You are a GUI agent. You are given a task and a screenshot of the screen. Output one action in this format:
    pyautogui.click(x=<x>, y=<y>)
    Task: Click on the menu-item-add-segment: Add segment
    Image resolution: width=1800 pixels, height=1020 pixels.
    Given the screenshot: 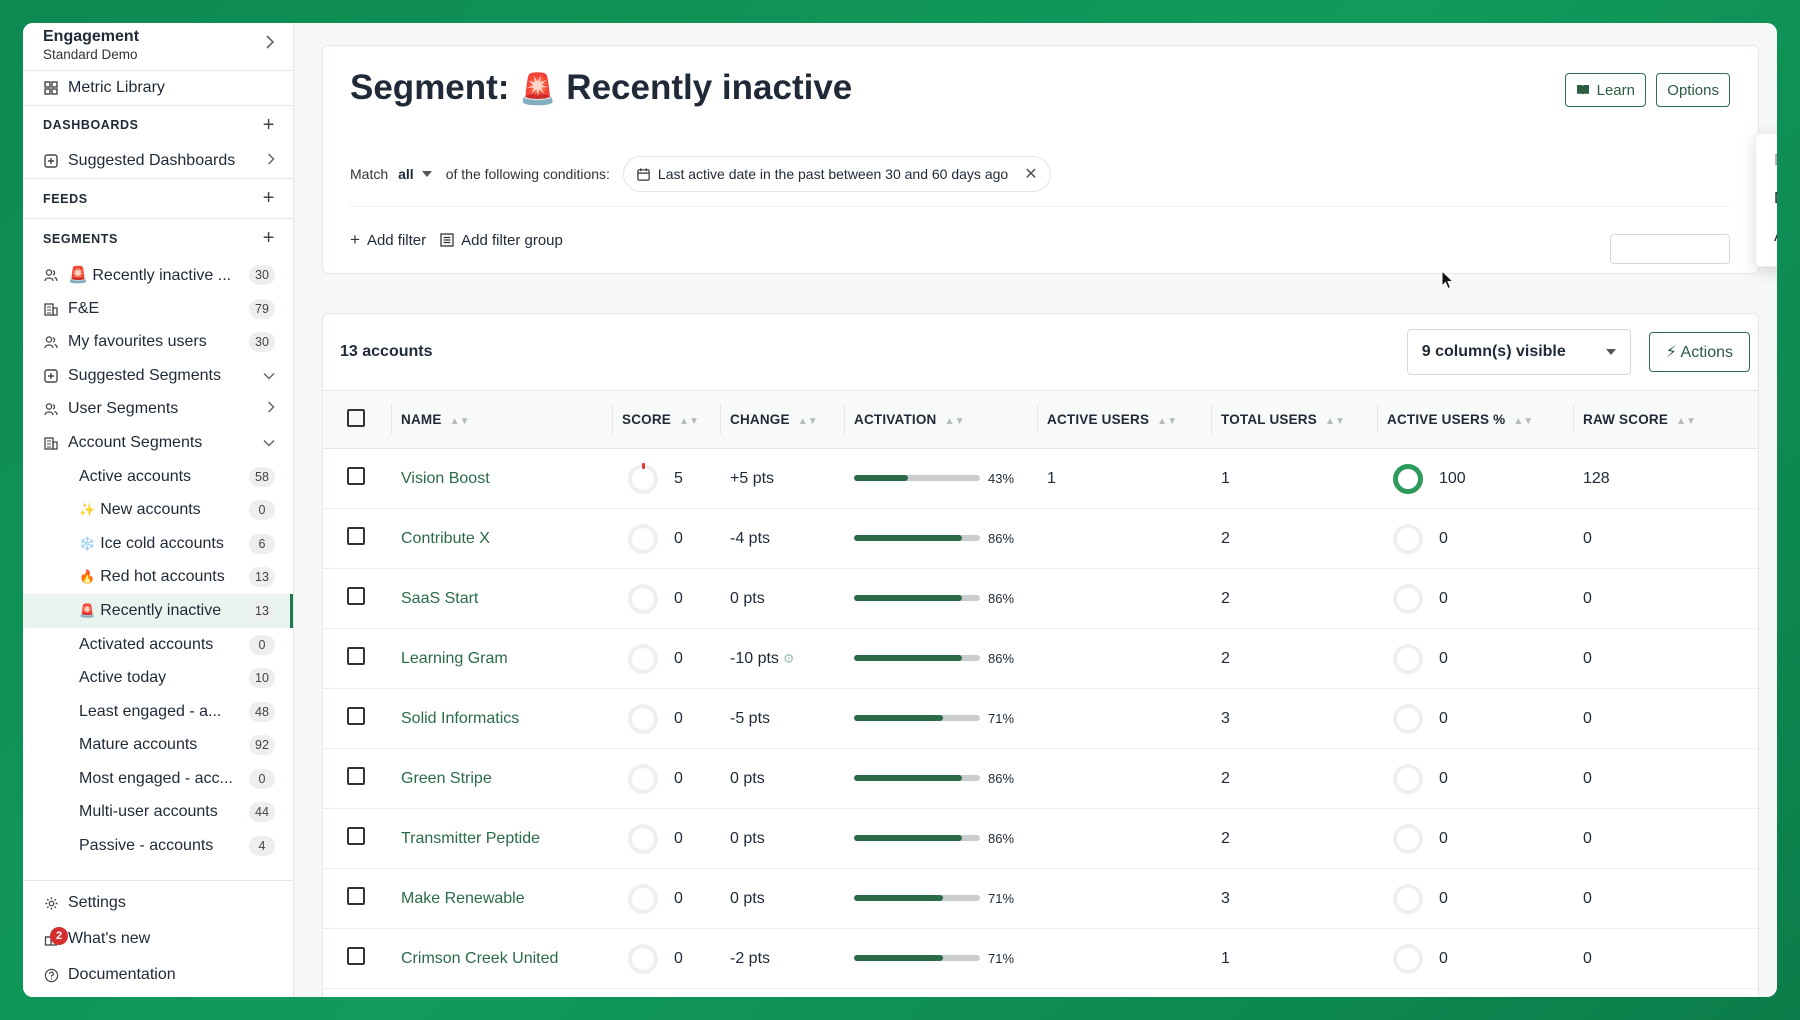 What is the action you would take?
    pyautogui.click(x=1766, y=237)
    